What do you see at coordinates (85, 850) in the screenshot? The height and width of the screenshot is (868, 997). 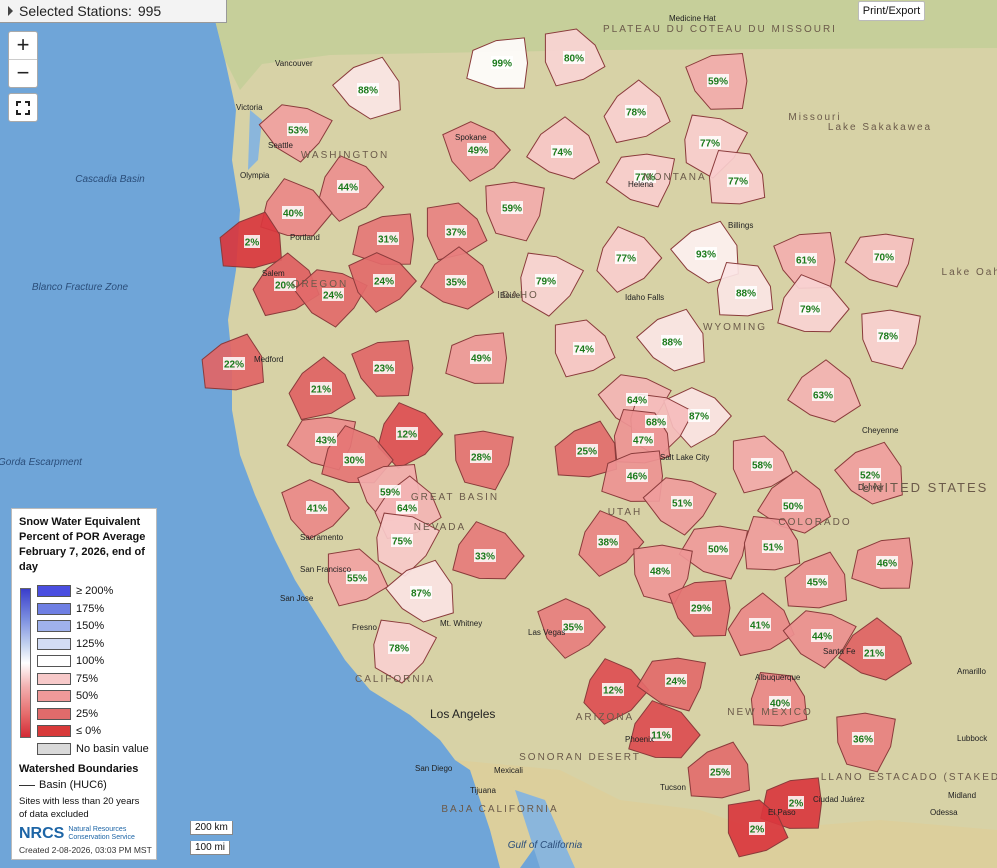 I see `created-timestamp: Created 2-08-2026, 03:03 PM MST` at bounding box center [85, 850].